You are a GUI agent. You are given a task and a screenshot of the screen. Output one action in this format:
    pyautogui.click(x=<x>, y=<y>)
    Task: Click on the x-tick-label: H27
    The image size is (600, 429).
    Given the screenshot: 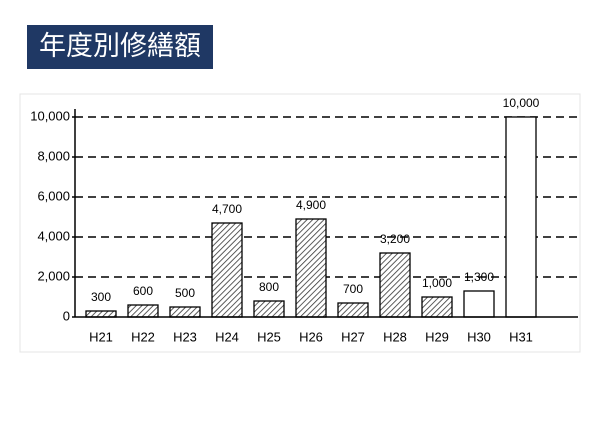 What is the action you would take?
    pyautogui.click(x=353, y=336)
    